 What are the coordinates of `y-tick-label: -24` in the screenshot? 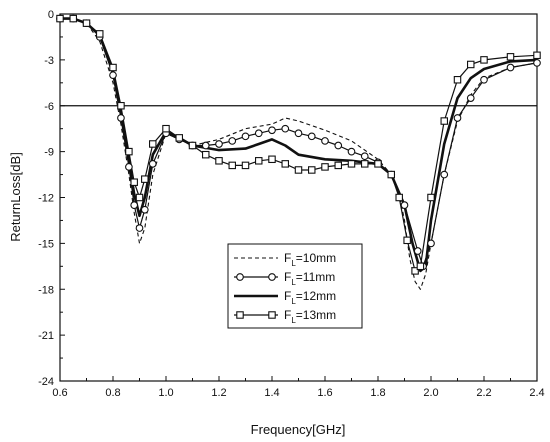 It's located at (46, 382).